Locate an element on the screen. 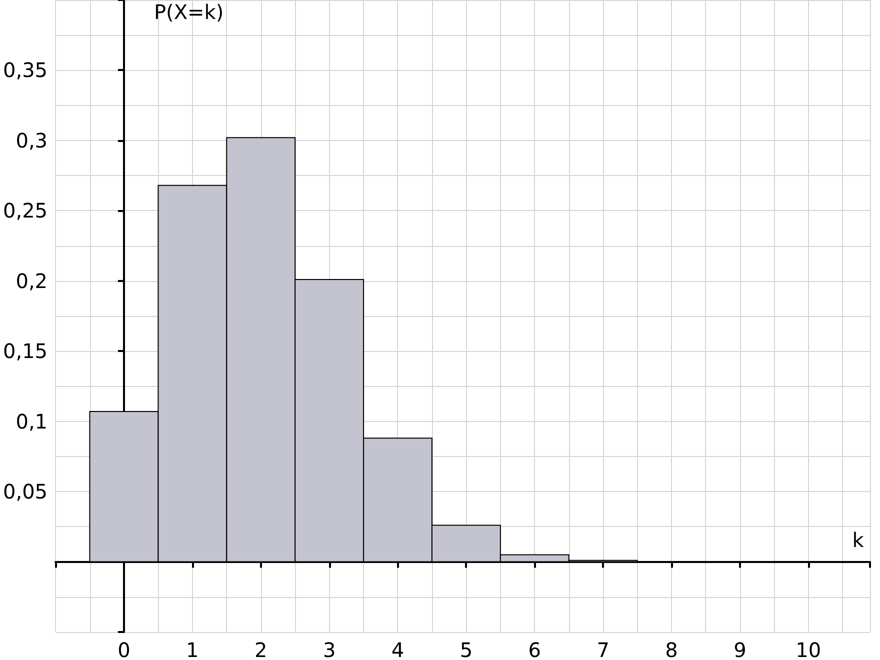  y-tick-label: 0,1 is located at coordinates (32, 421).